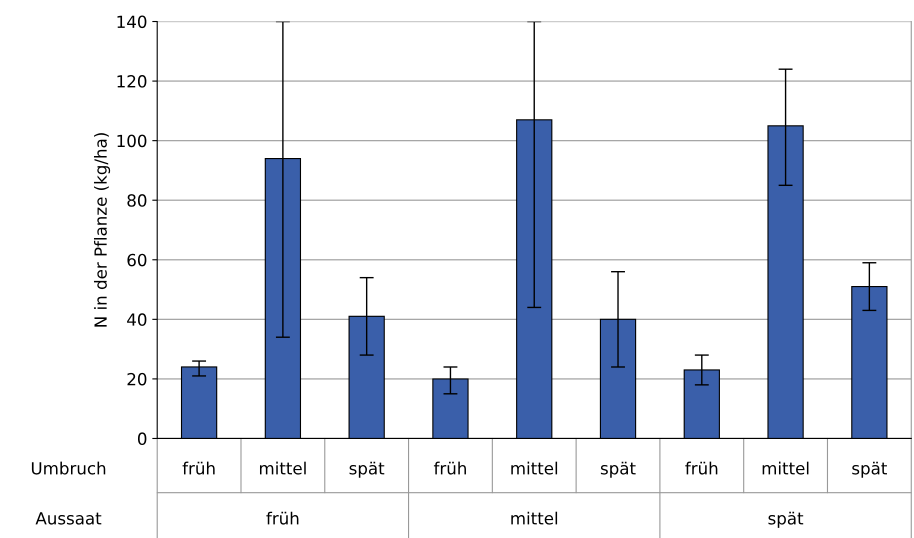 The width and height of the screenshot is (914, 538). I want to click on text: Umbruch, so click(69, 468).